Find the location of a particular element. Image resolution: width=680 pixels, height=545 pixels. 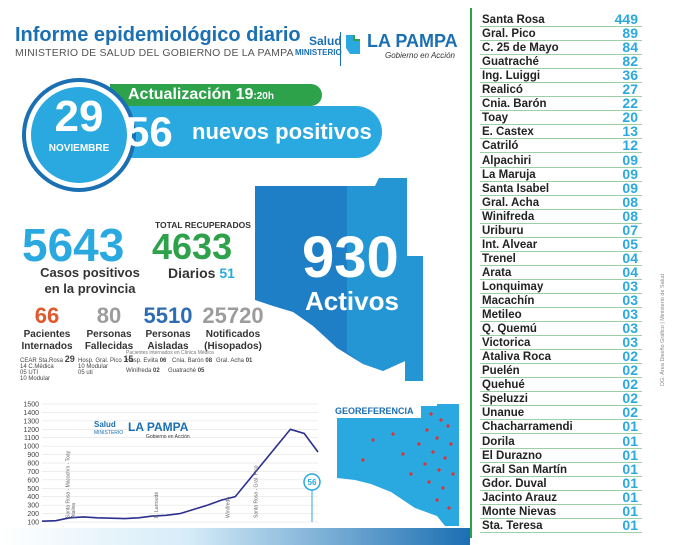

localidad-row: Ing. Luiggi 36 is located at coordinates (561, 75).